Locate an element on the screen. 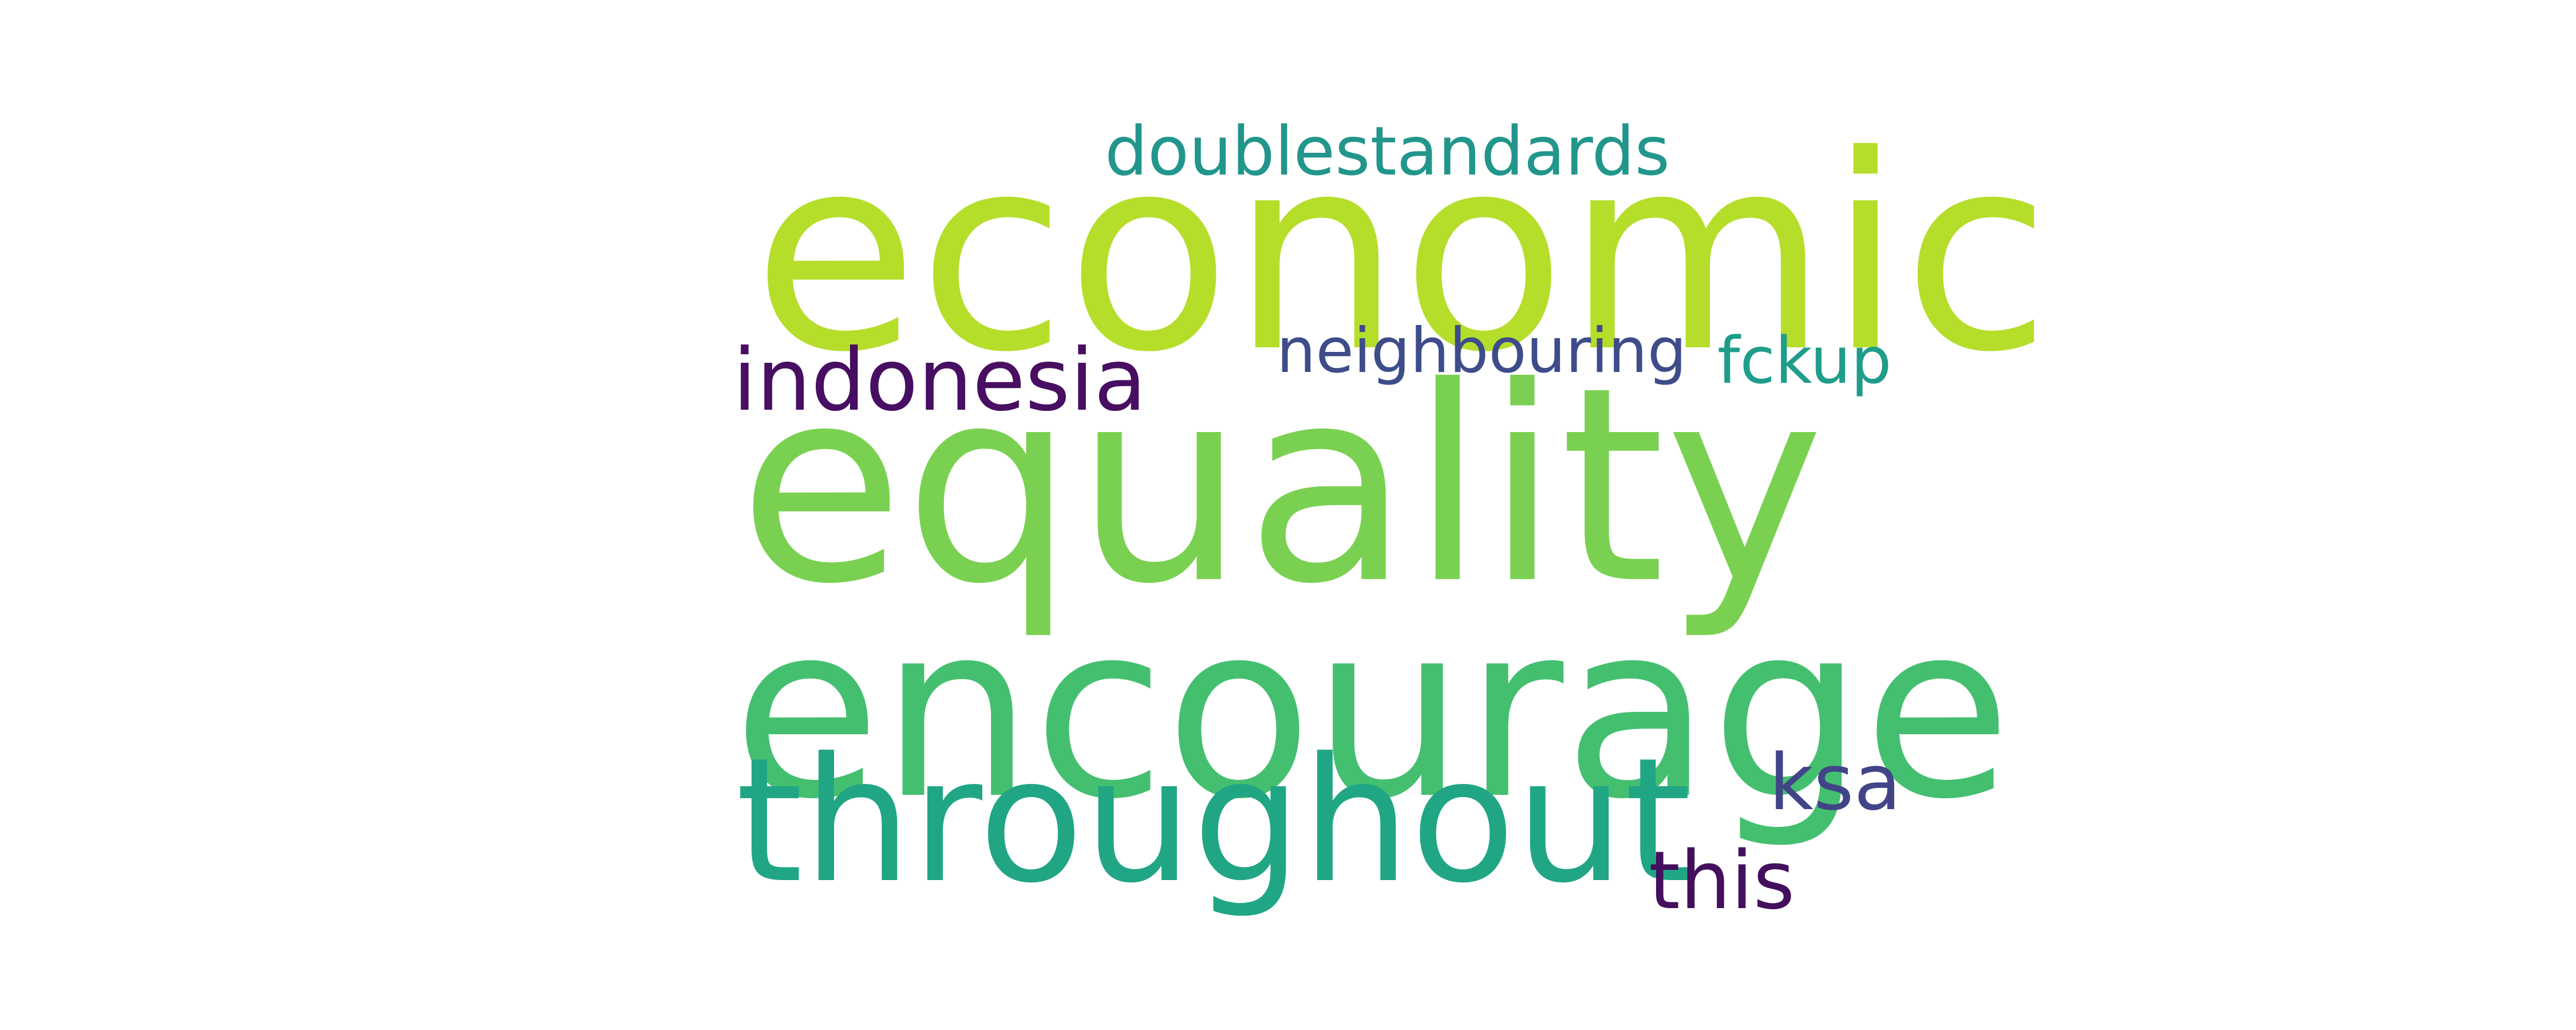 Image resolution: width=2576 pixels, height=1030 pixels. word-throughout: throughout is located at coordinates (1214, 821).